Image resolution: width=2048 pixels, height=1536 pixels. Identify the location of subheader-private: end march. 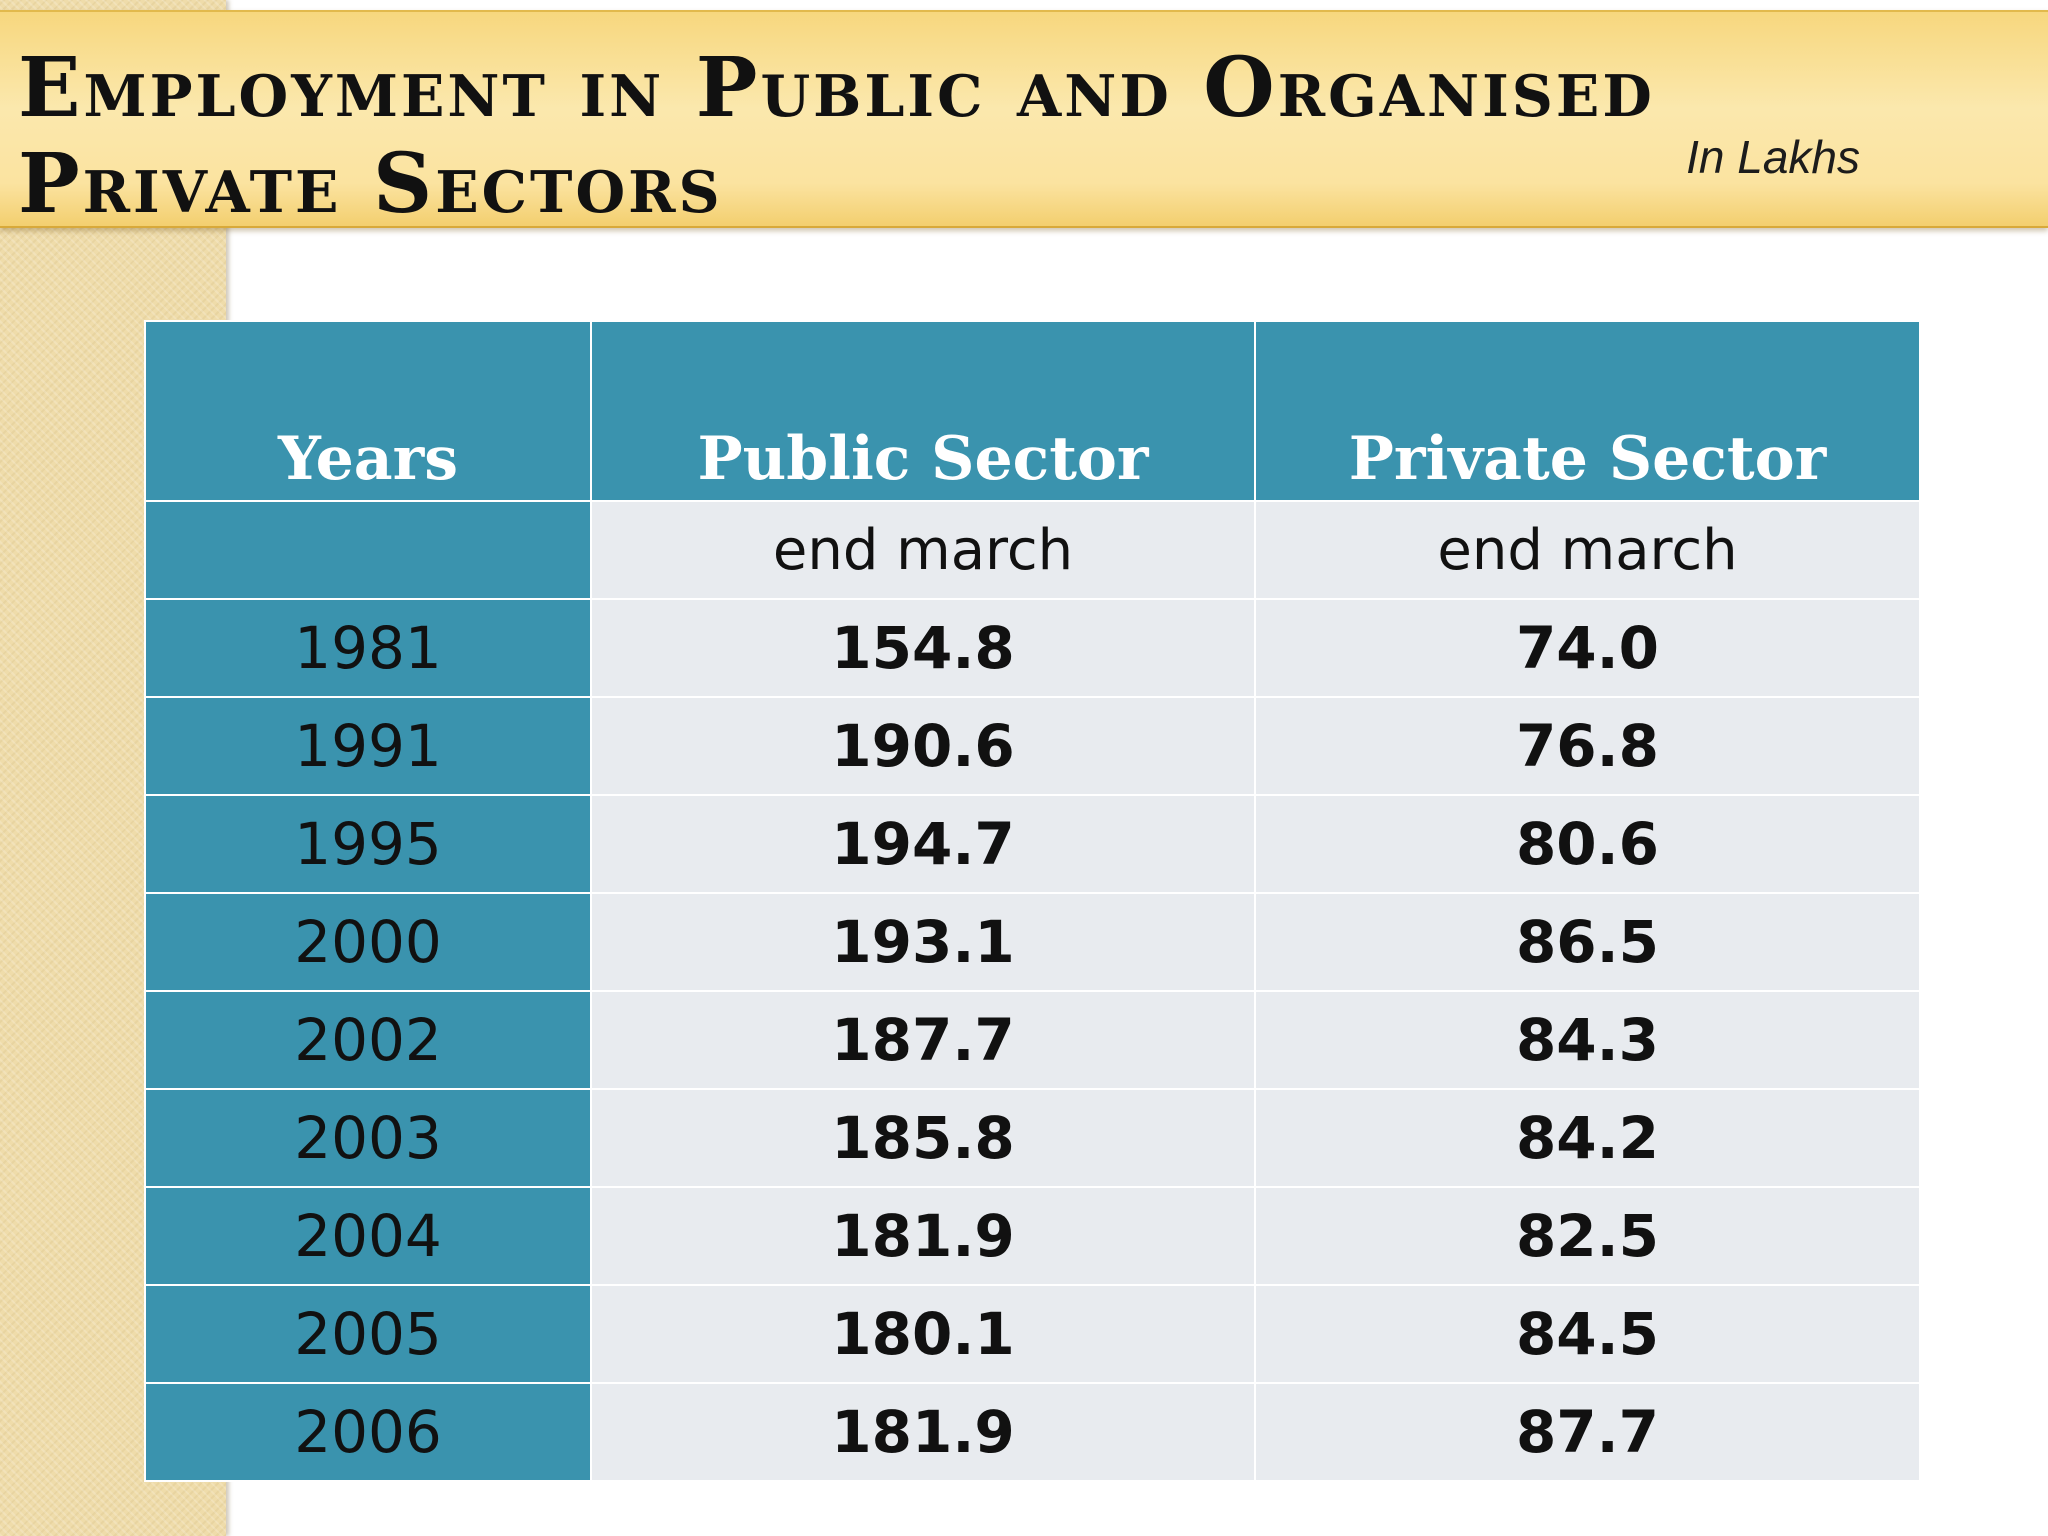
(1587, 550).